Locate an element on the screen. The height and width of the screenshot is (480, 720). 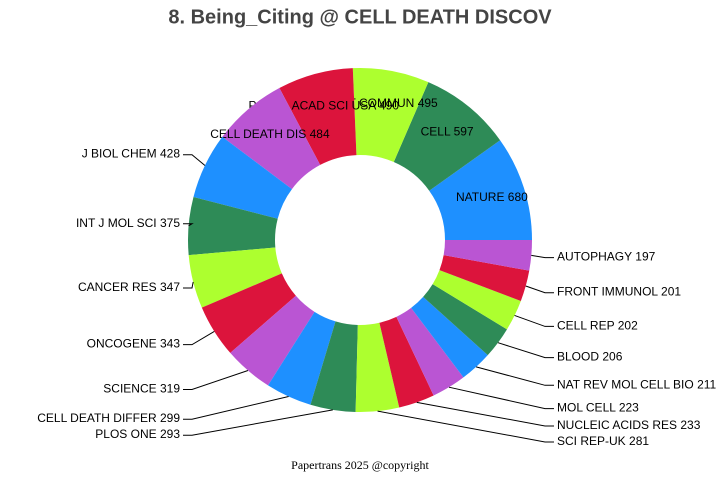
label-value: 202 is located at coordinates (628, 326).